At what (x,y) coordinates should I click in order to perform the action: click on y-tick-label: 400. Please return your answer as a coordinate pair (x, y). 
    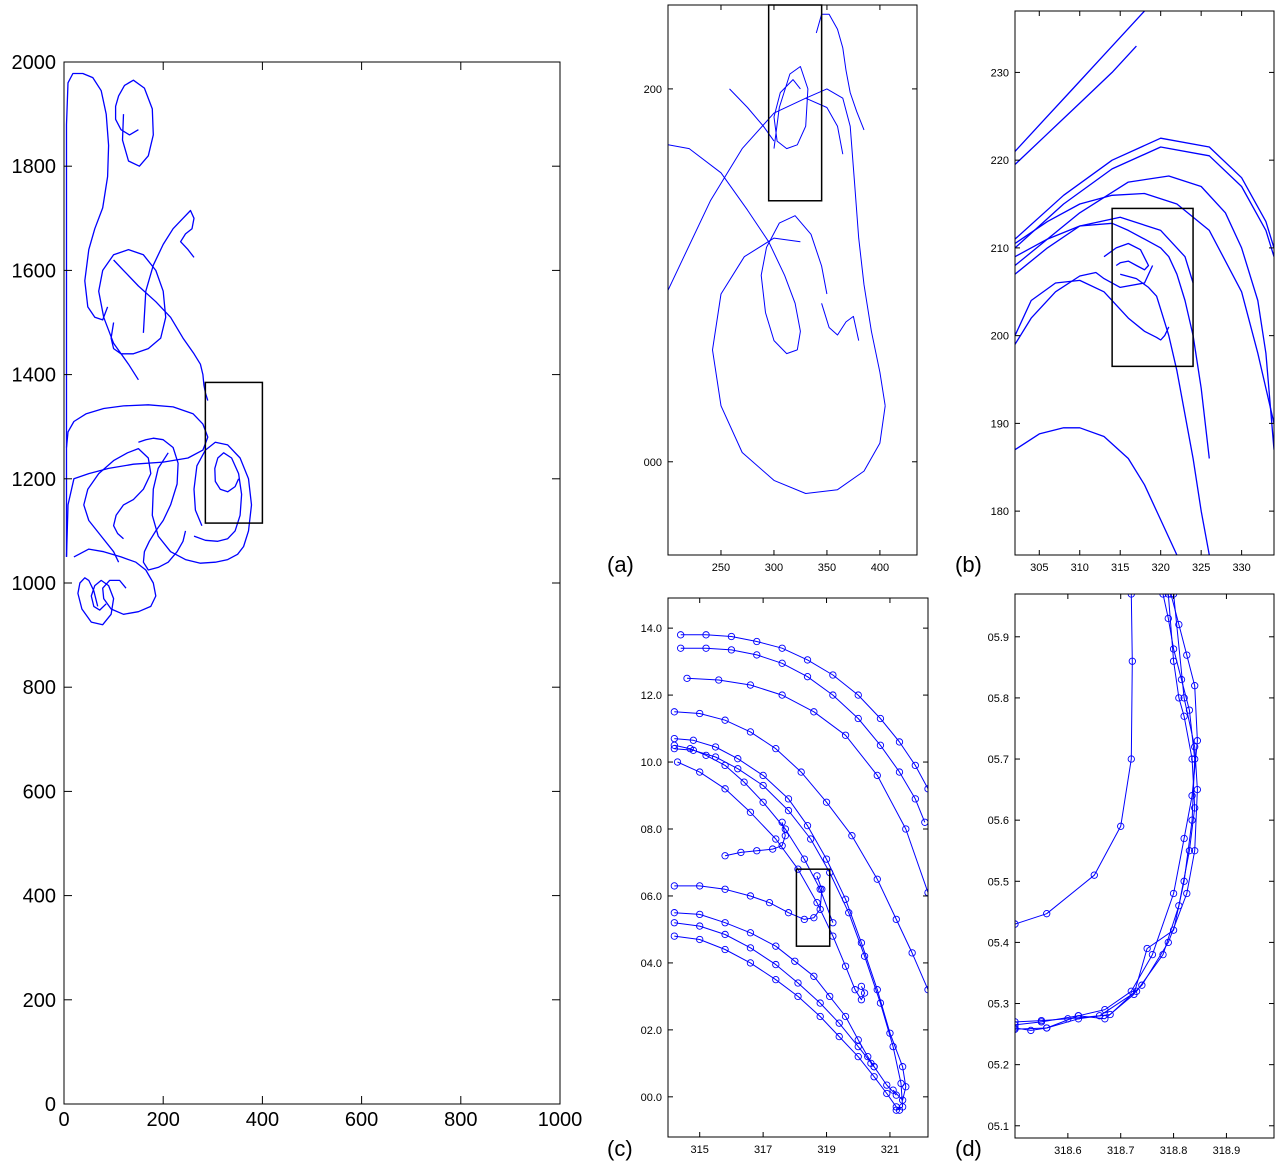
    Looking at the image, I should click on (39, 897).